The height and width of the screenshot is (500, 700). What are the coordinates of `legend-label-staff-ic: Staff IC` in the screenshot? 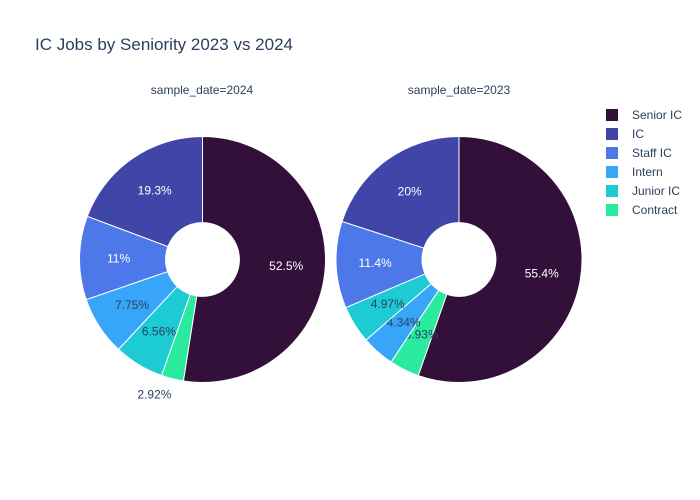 It's located at (652, 153).